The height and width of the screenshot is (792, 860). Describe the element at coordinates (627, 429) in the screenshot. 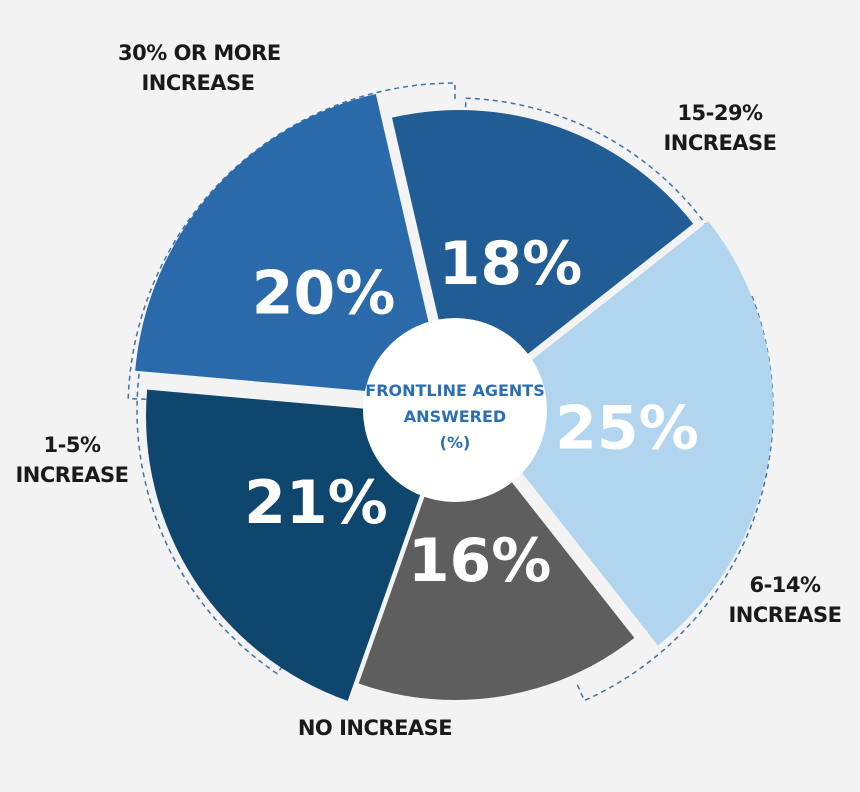

I see `value-label-6-14: 25%` at that location.